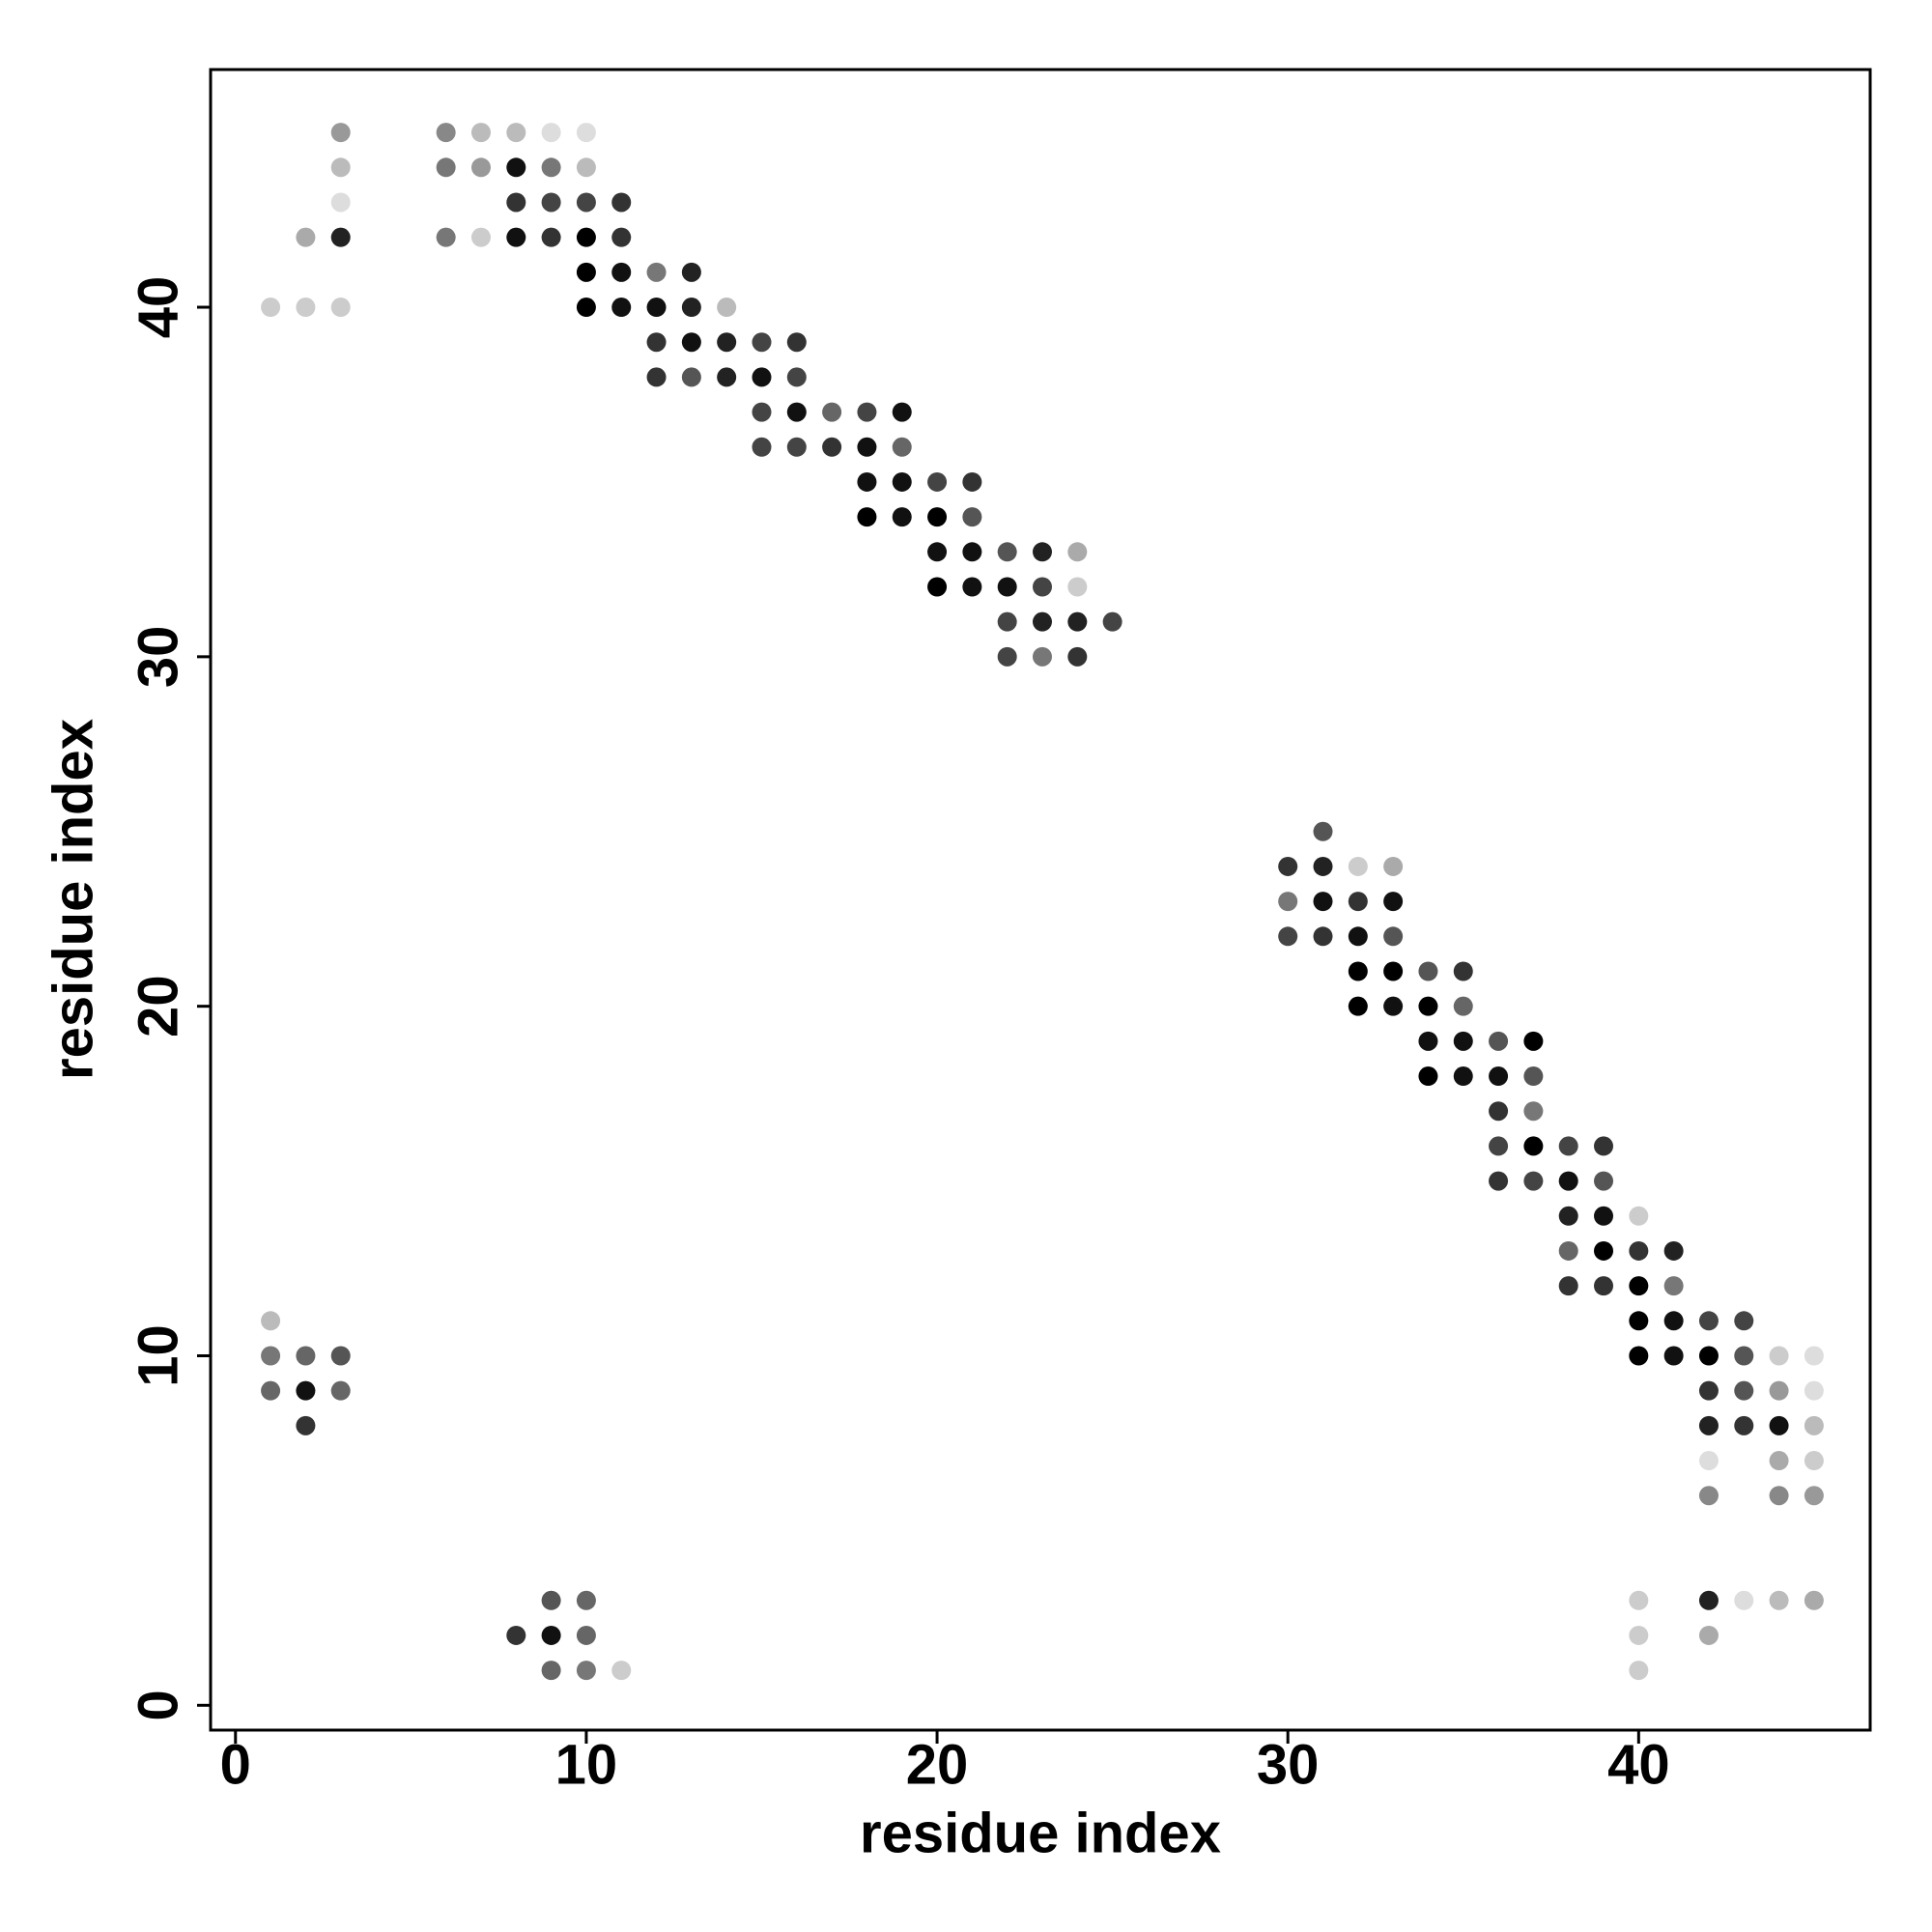 Image resolution: width=1932 pixels, height=1932 pixels. Describe the element at coordinates (1638, 1764) in the screenshot. I see `x-tick-label: 40` at that location.